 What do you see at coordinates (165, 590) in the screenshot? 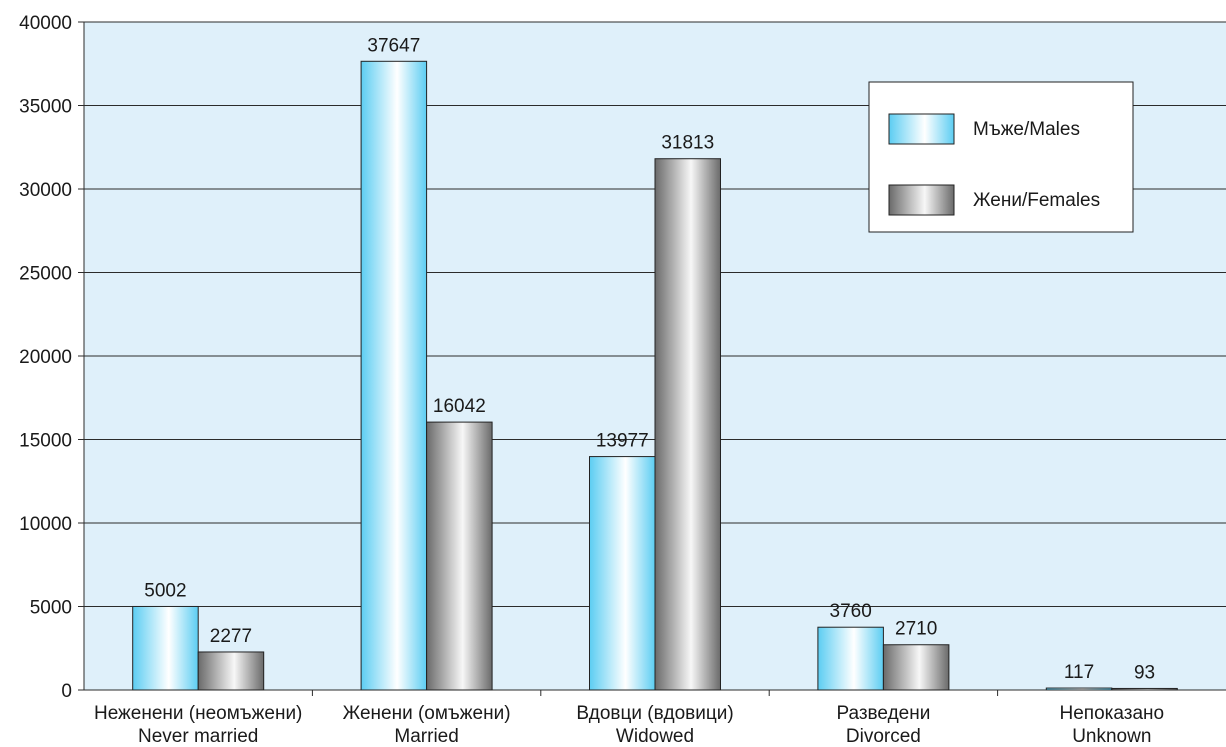
I see `data-label: 5002` at bounding box center [165, 590].